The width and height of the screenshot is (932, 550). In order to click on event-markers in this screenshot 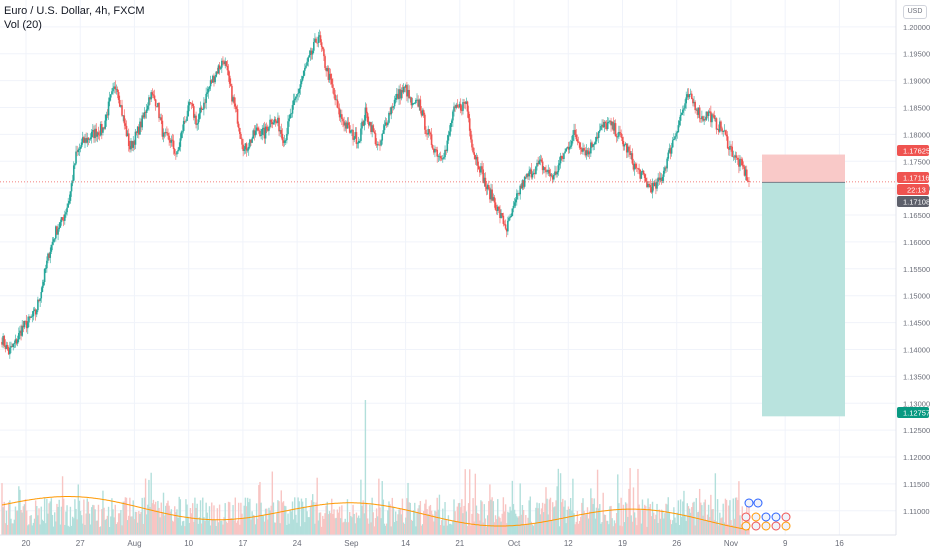, I will do `click(766, 514)`.